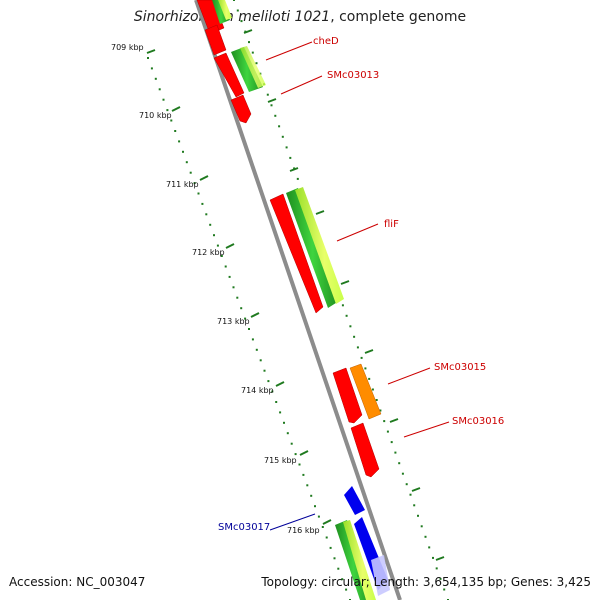 This screenshot has width=600, height=600. I want to click on cds-red-smc03013, so click(241, 109).